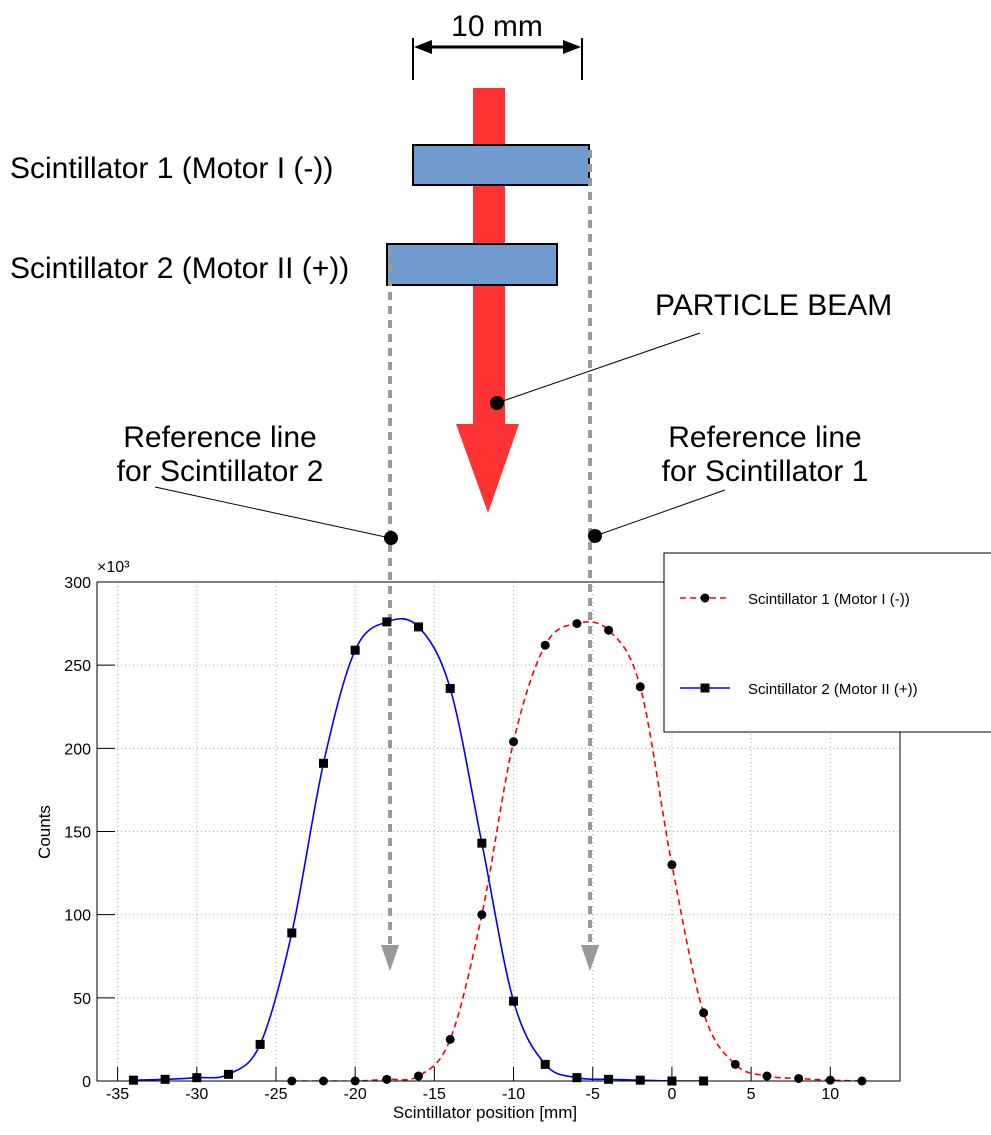 This screenshot has height=1135, width=991. Describe the element at coordinates (196, 1094) in the screenshot. I see `x-tick-label: -30` at that location.